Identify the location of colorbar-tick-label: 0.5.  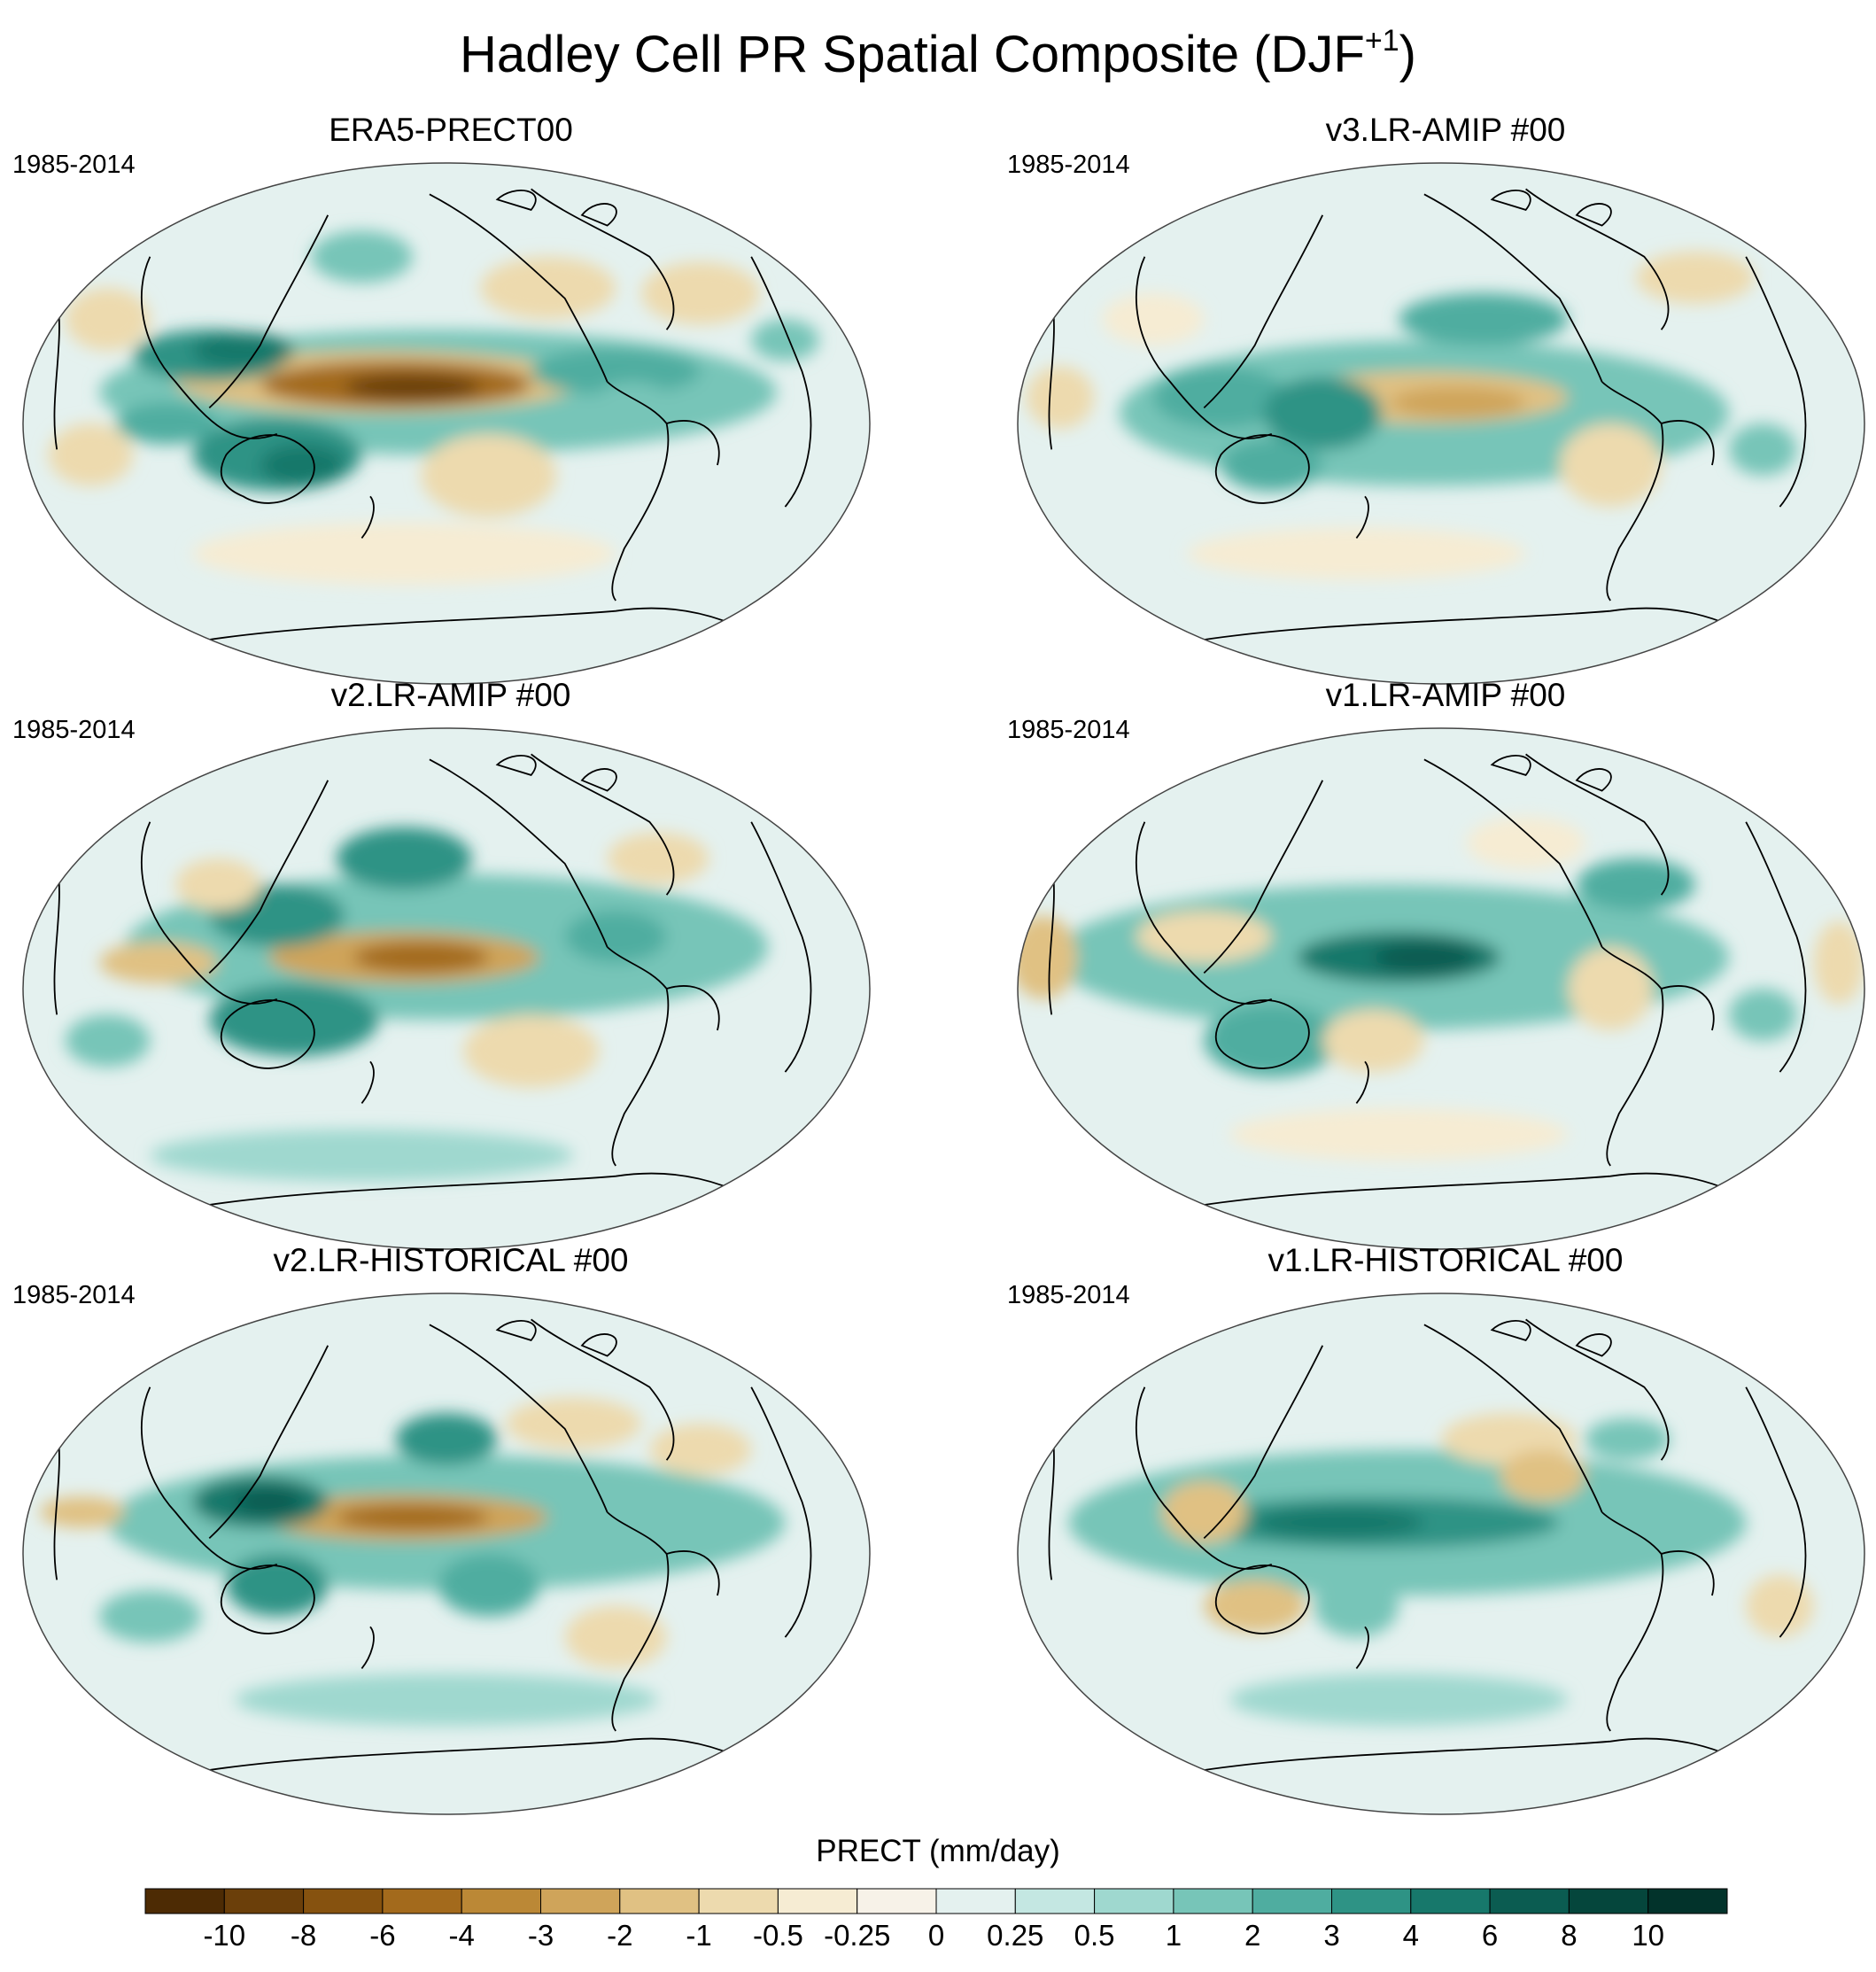
(1094, 1935).